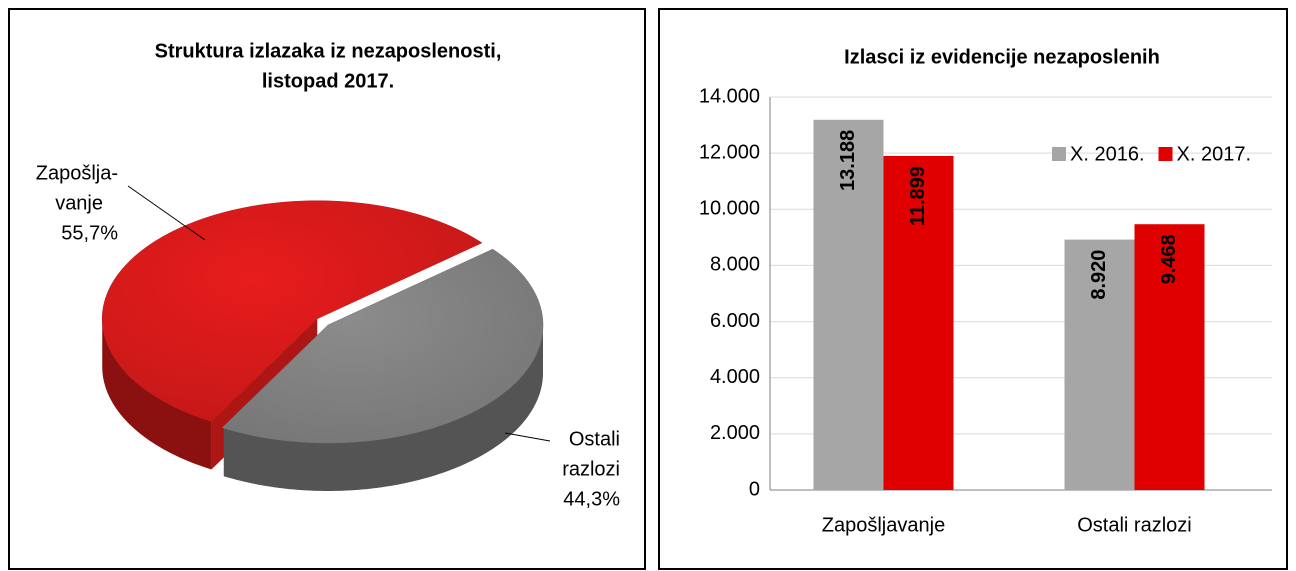  Describe the element at coordinates (735, 377) in the screenshot. I see `y-tick-label: 4.000` at that location.